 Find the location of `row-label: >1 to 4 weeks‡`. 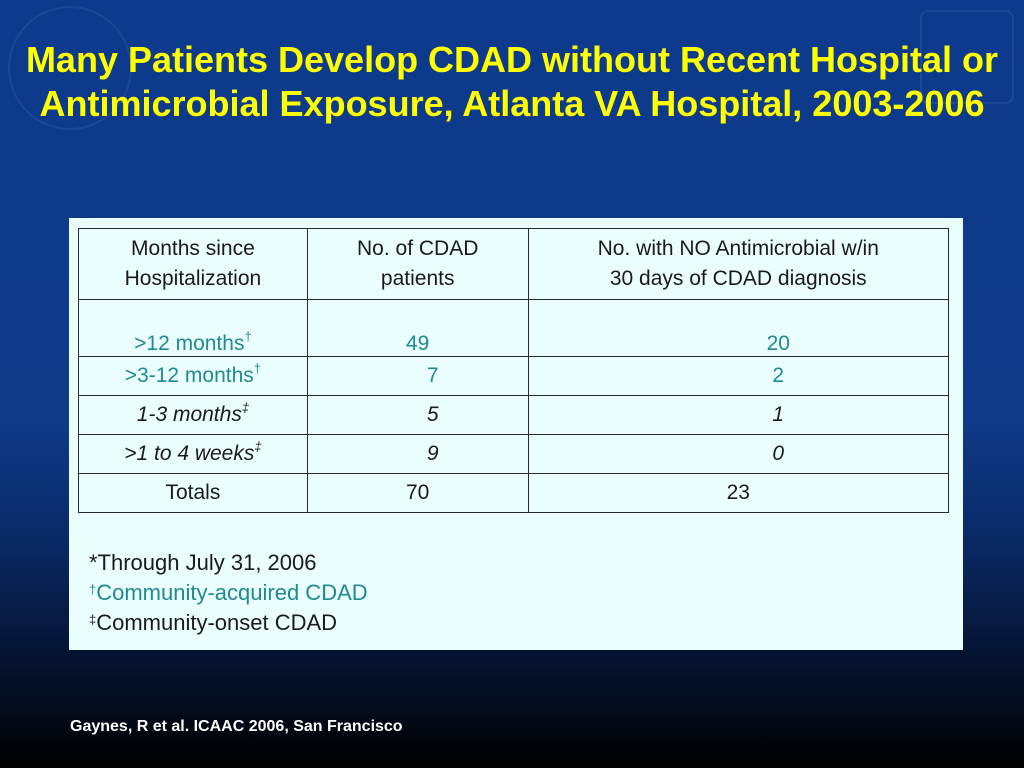

row-label: >1 to 4 weeks‡ is located at coordinates (193, 454).